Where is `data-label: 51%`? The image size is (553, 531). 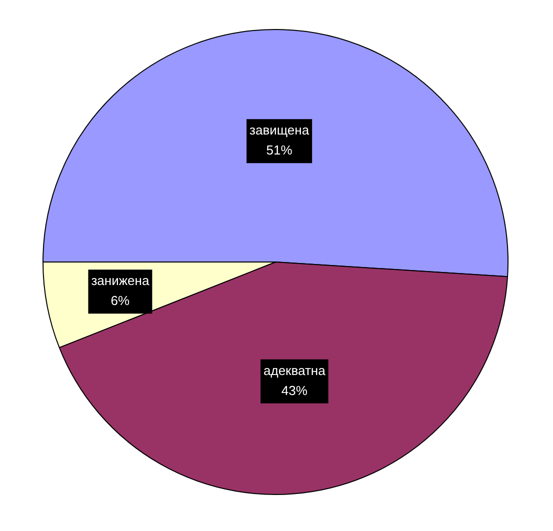
data-label: 51% is located at coordinates (279, 150).